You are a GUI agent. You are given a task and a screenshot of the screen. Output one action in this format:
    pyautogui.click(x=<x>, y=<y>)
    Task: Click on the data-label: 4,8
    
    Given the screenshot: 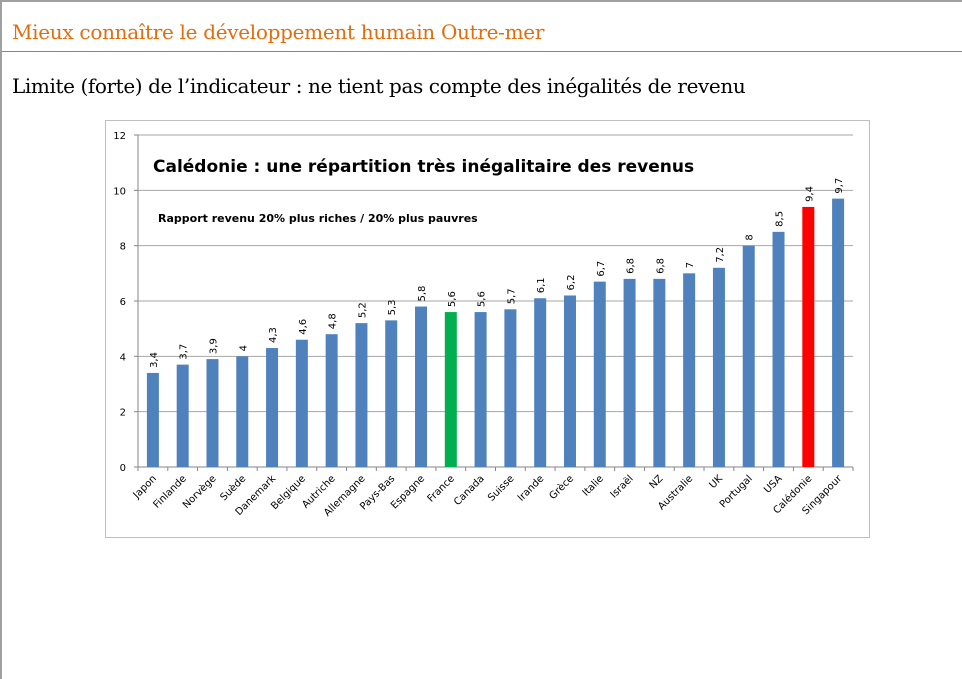 What is the action you would take?
    pyautogui.click(x=333, y=321)
    